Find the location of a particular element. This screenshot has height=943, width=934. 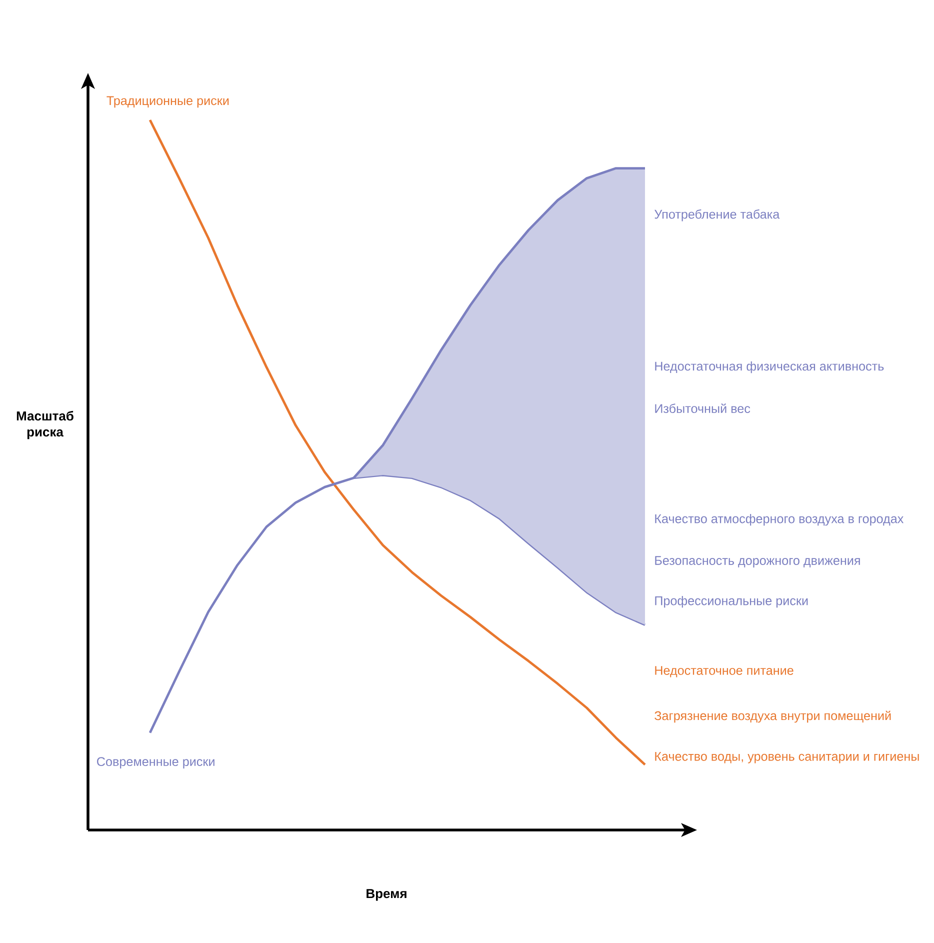

text: Традиционные риски is located at coordinates (167, 102).